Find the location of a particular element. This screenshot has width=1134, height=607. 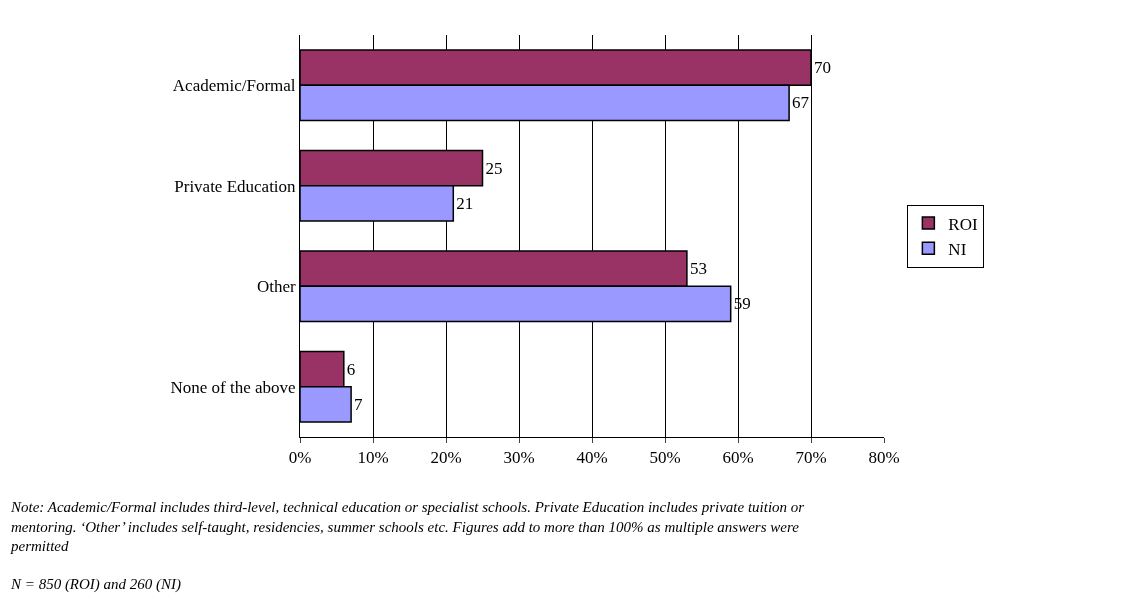

data-label: 25 is located at coordinates (494, 168).